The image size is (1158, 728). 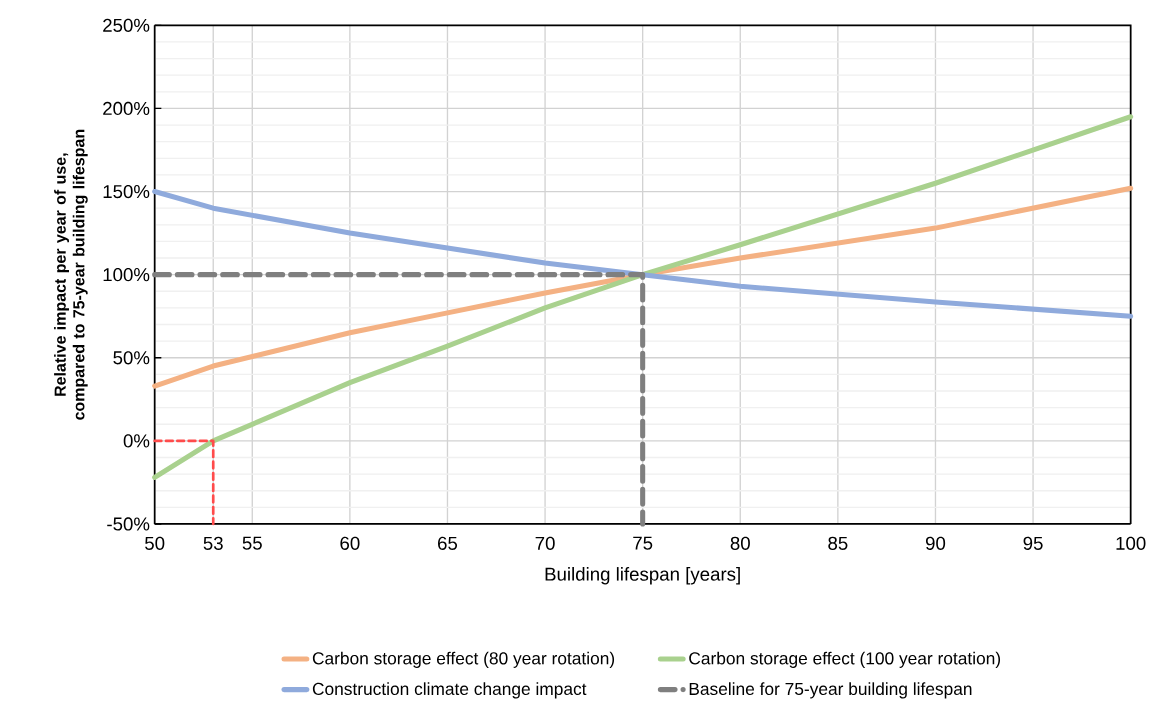 What do you see at coordinates (252, 543) in the screenshot?
I see `x-tick-label: 55` at bounding box center [252, 543].